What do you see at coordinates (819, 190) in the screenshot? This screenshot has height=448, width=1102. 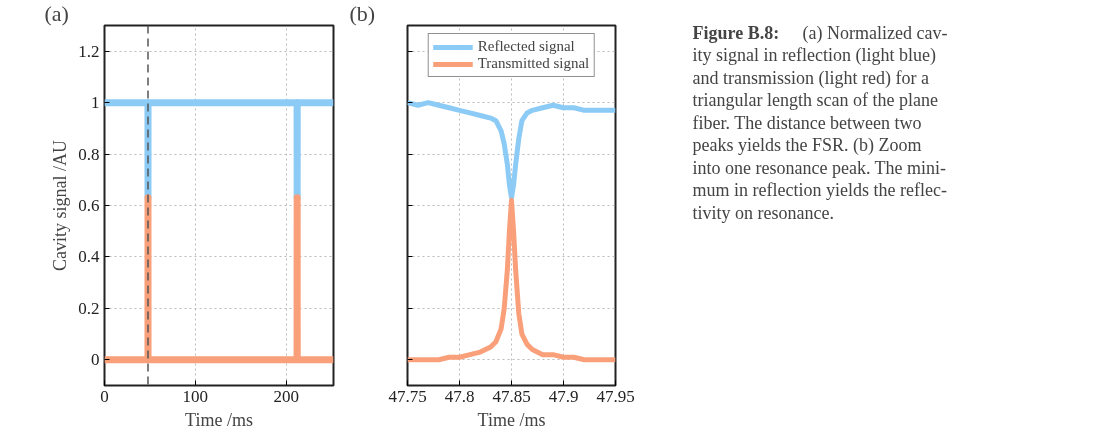 I see `text: mum in reflection yields the reflec-` at bounding box center [819, 190].